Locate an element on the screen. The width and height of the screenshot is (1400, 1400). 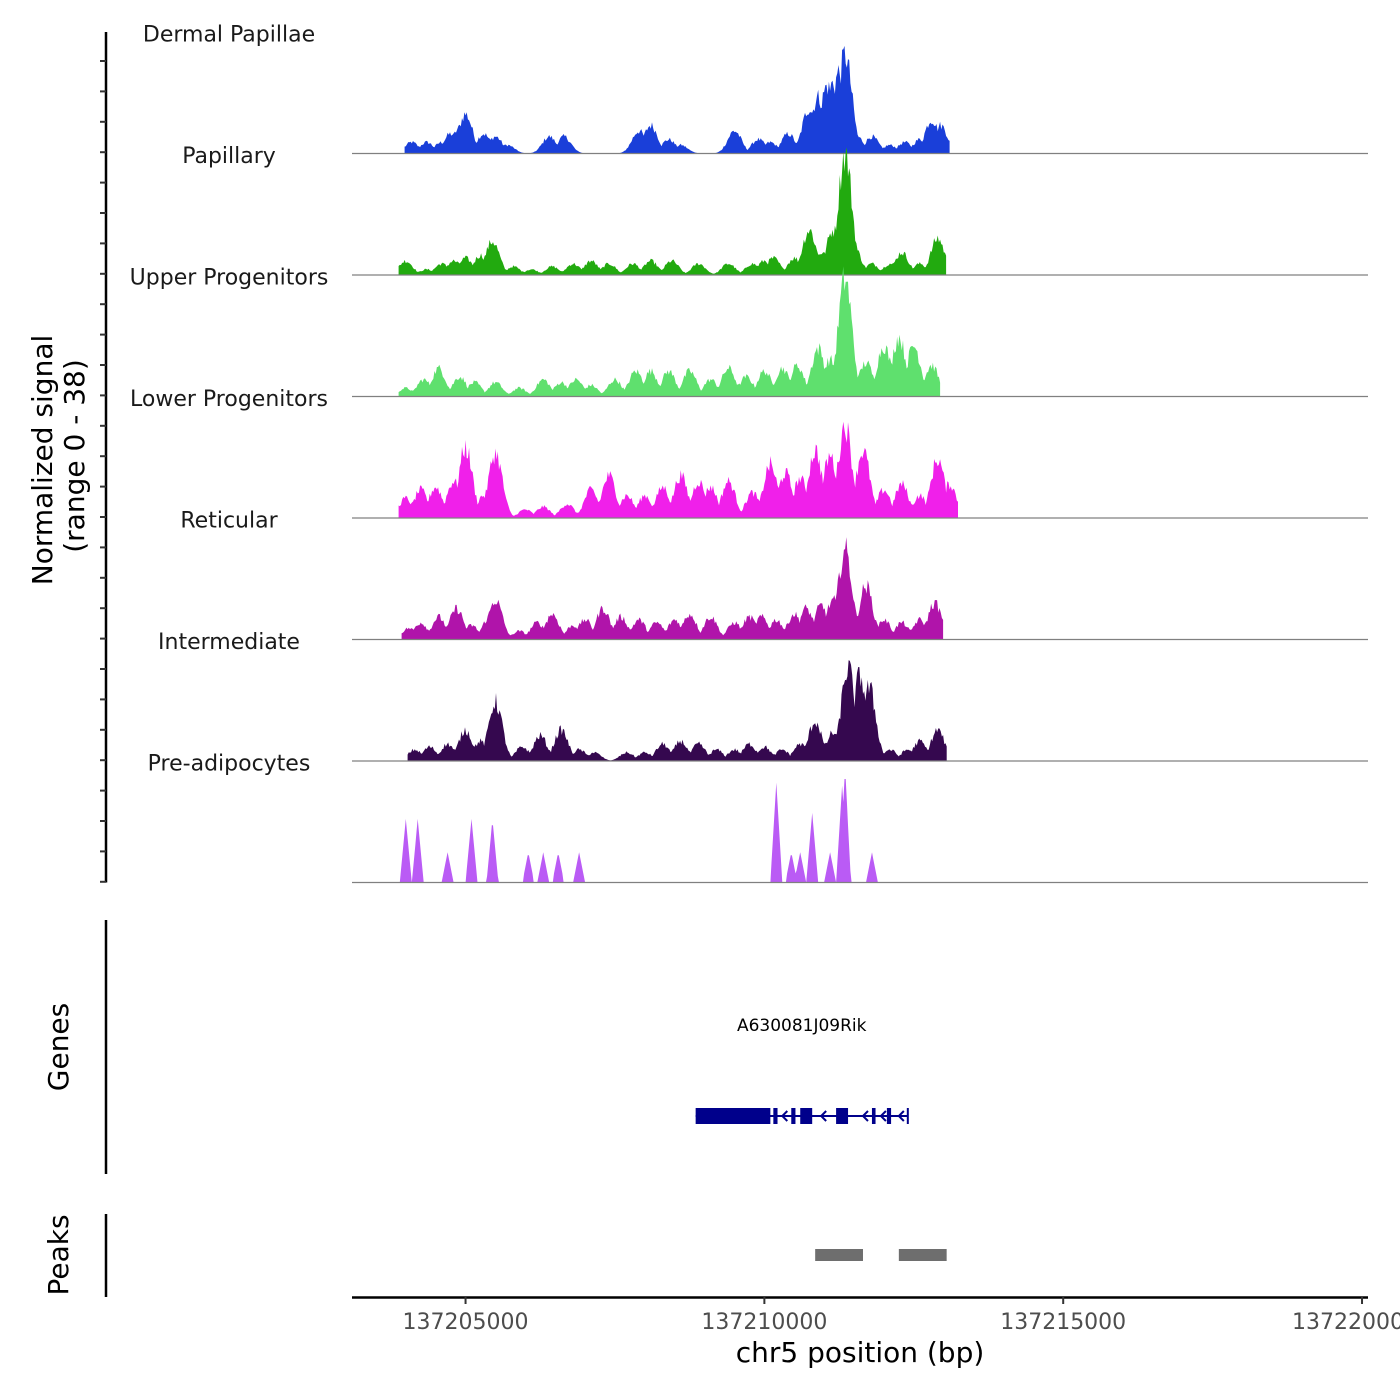
track-6: Intermediate is located at coordinates (763, 696).